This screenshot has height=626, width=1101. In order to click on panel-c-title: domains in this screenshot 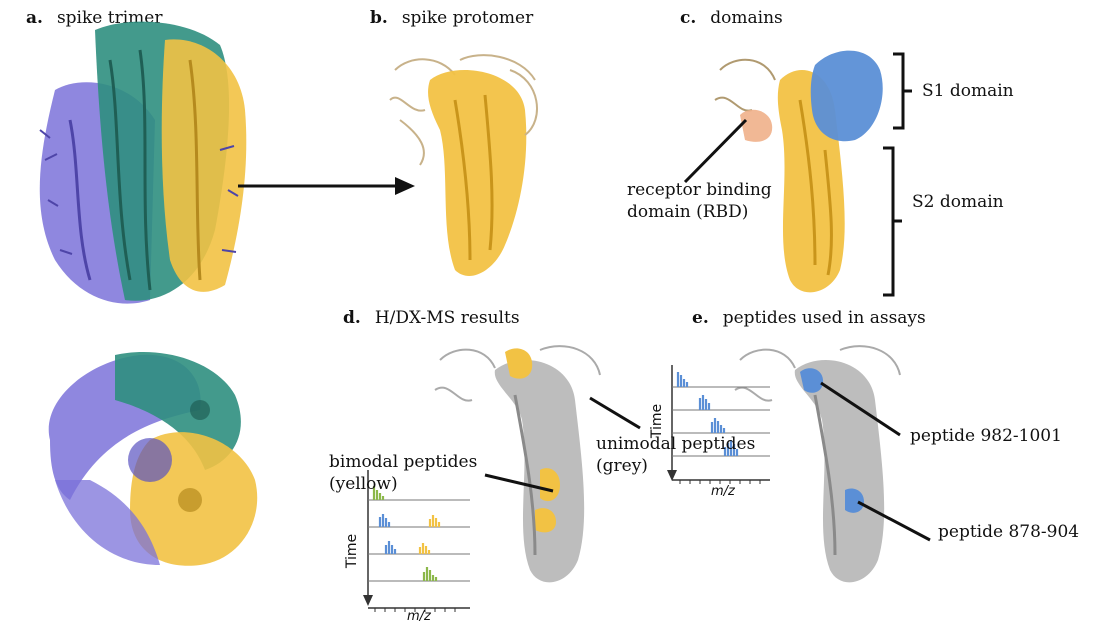, I will do `click(746, 18)`.